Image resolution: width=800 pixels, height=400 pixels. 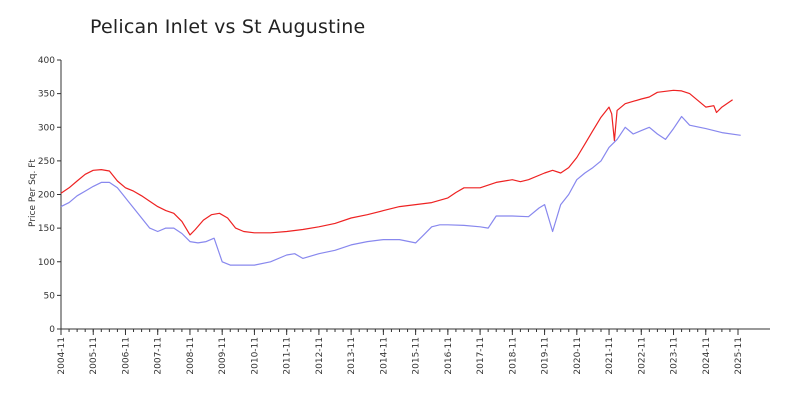 I want to click on x-tick-label: 2019-11, so click(x=546, y=356).